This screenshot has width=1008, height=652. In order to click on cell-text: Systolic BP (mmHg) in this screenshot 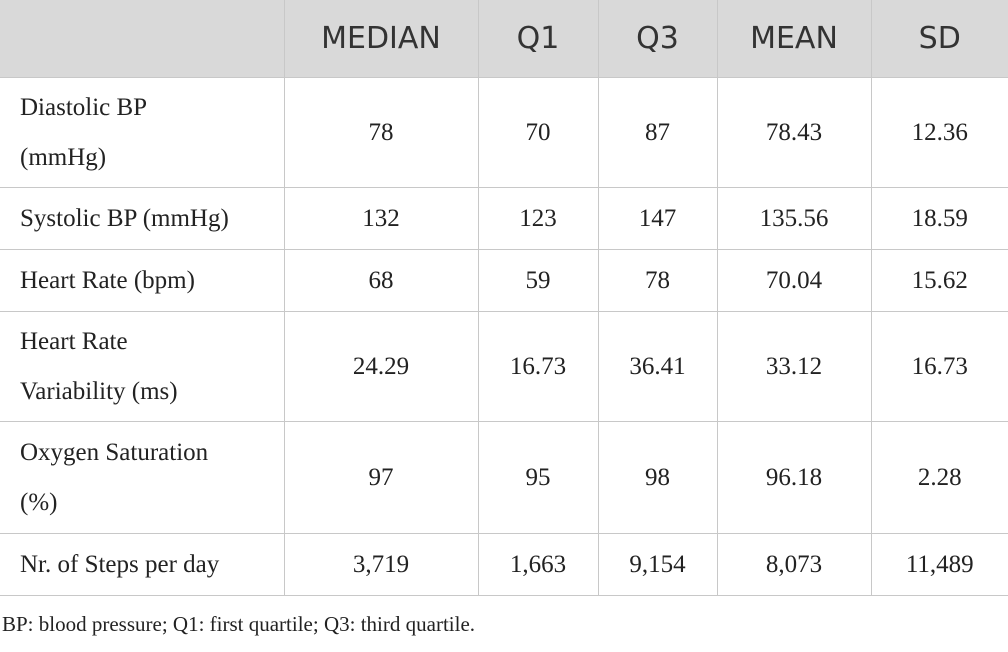, I will do `click(124, 218)`.